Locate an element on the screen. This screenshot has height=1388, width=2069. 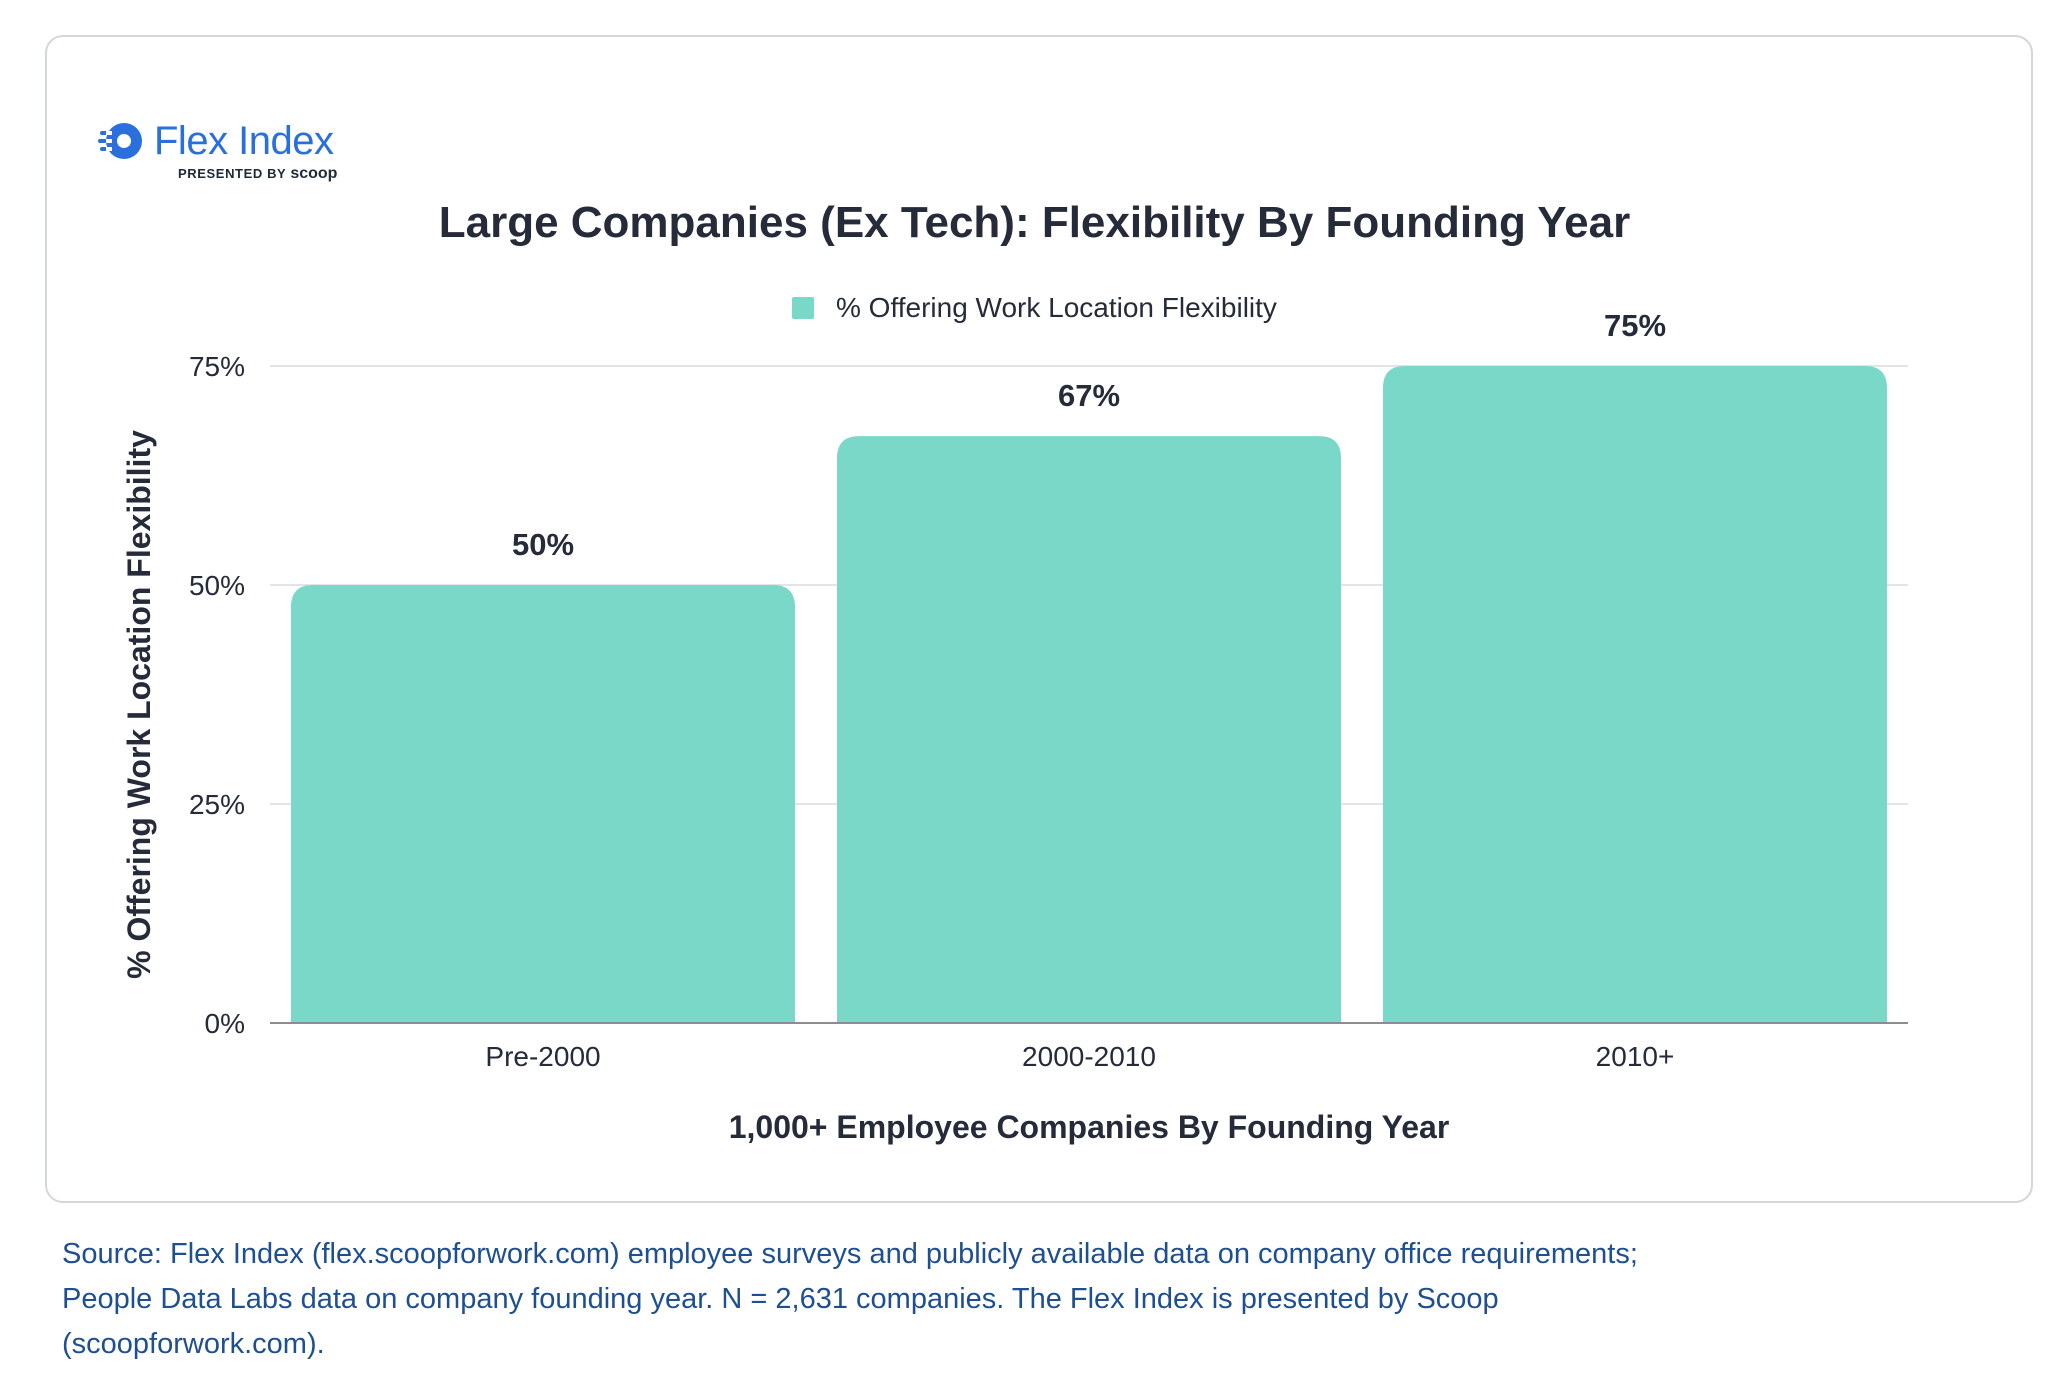
y-tick-label: 0% is located at coordinates (225, 1023).